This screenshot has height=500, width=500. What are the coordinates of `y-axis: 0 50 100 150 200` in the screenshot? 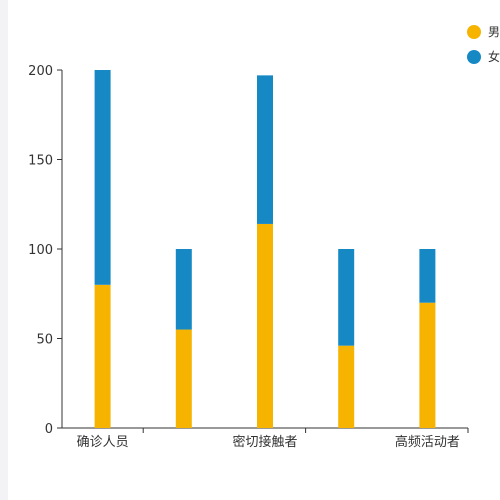 It's located at (45, 250).